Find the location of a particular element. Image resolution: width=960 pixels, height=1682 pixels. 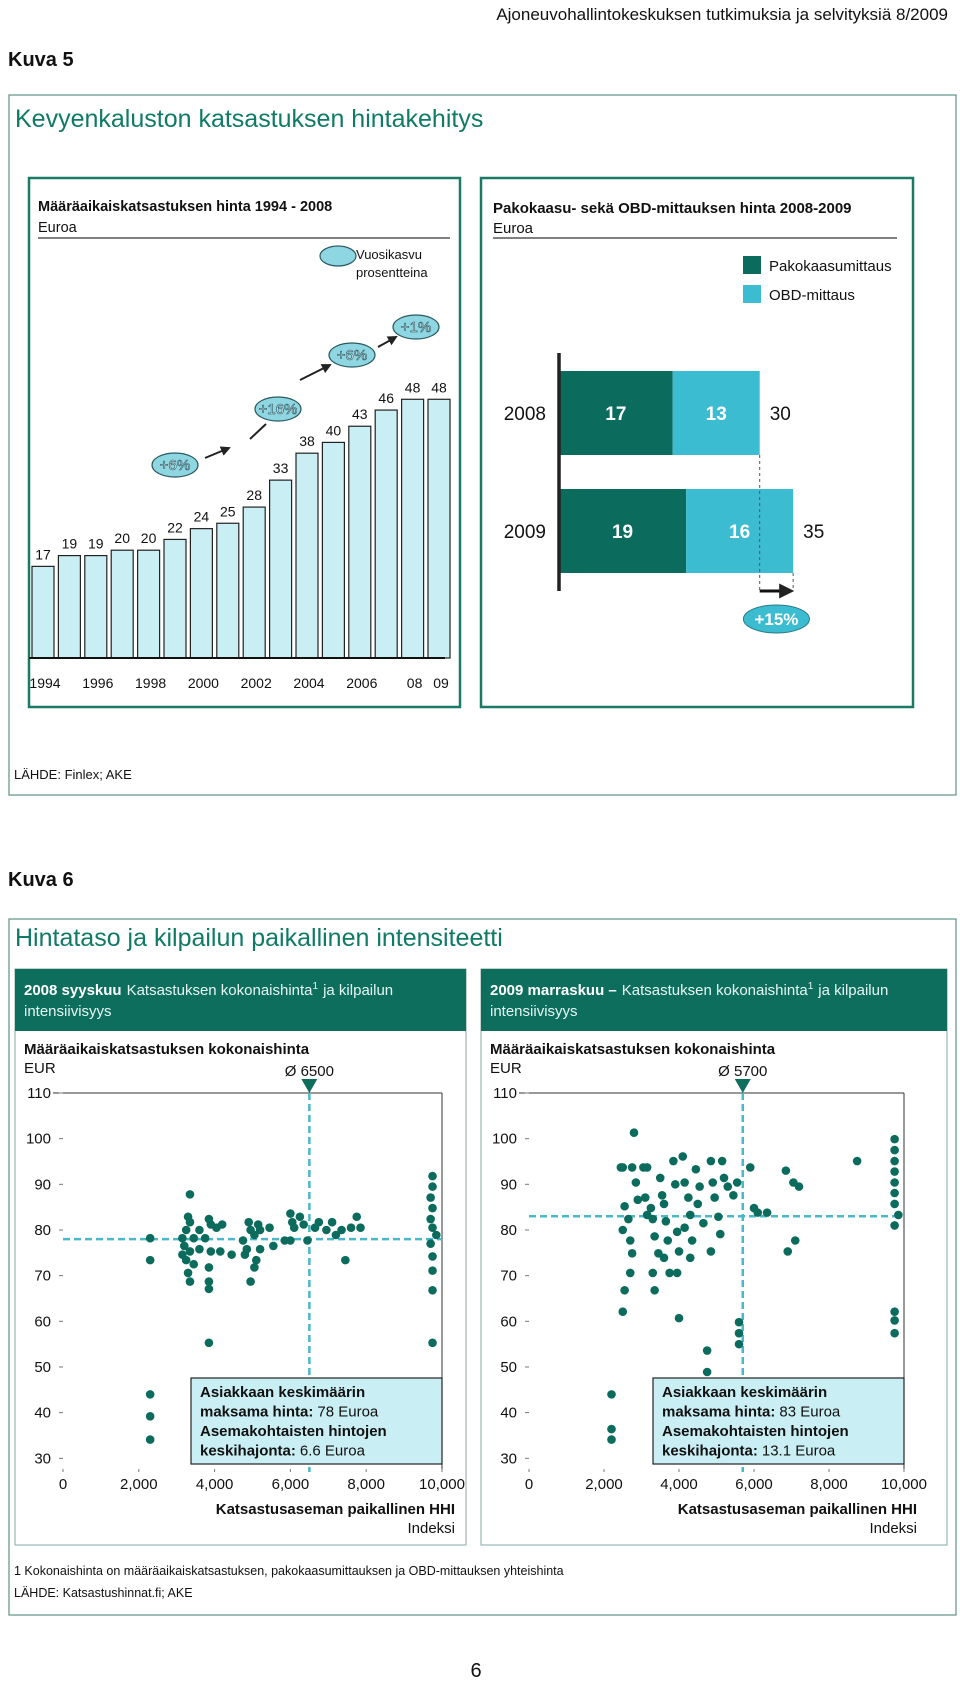

note-text: Asiakkaan keskimäärin is located at coordinates (744, 1392).